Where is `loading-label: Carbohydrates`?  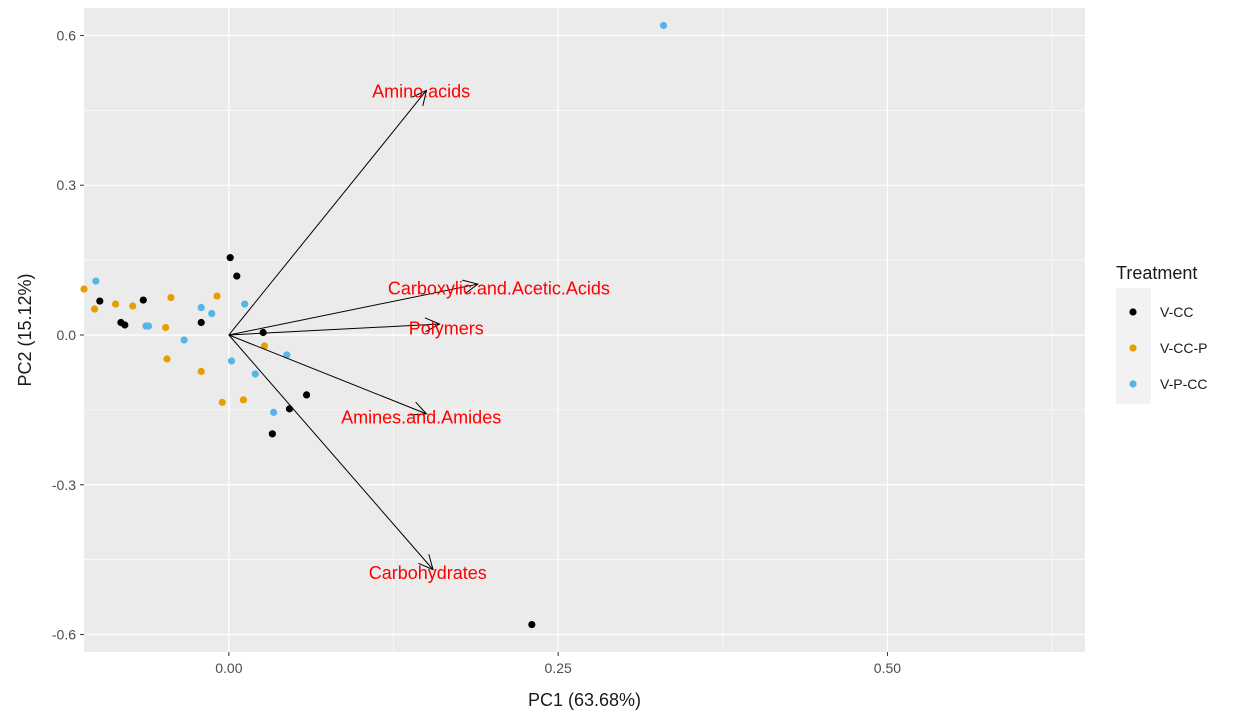
loading-label: Carbohydrates is located at coordinates (428, 573).